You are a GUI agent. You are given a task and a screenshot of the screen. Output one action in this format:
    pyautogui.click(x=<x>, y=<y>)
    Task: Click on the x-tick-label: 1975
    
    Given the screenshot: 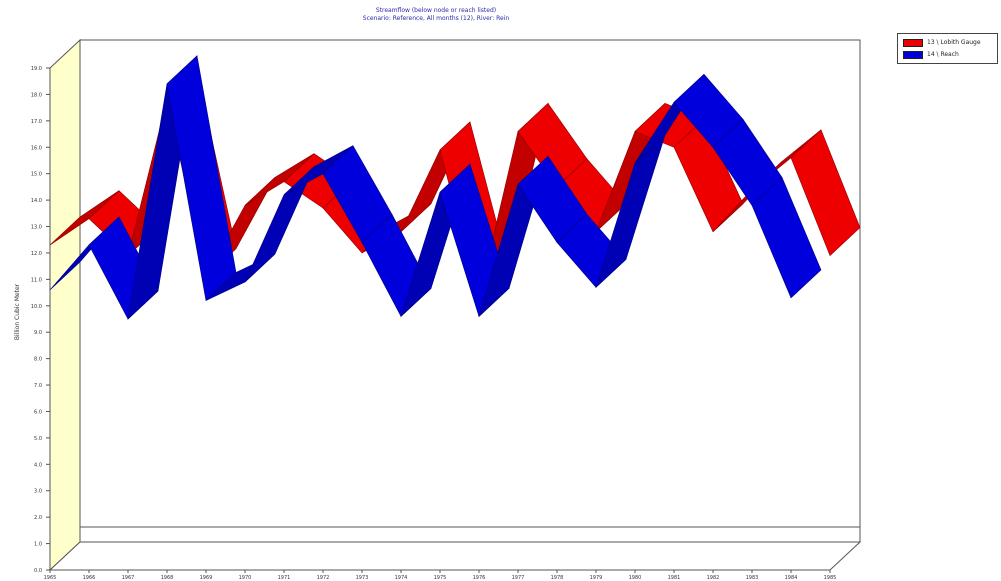 What is the action you would take?
    pyautogui.click(x=440, y=578)
    